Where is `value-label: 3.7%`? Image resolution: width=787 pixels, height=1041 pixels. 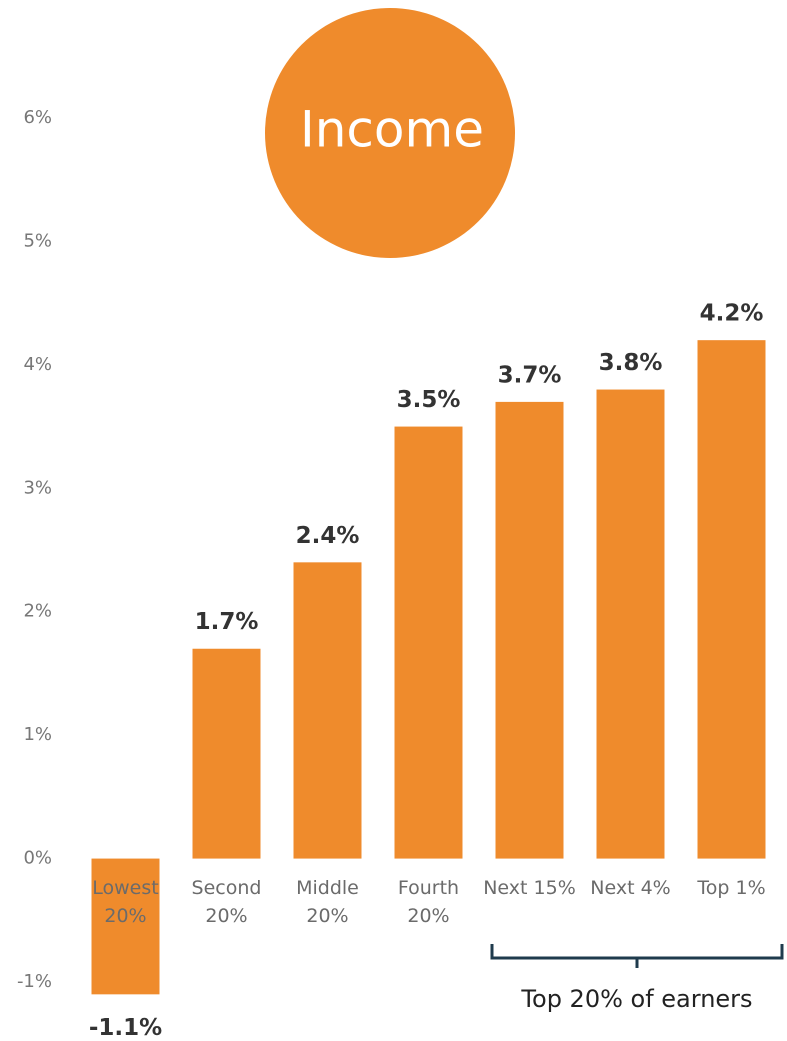
value-label: 3.7% is located at coordinates (530, 375).